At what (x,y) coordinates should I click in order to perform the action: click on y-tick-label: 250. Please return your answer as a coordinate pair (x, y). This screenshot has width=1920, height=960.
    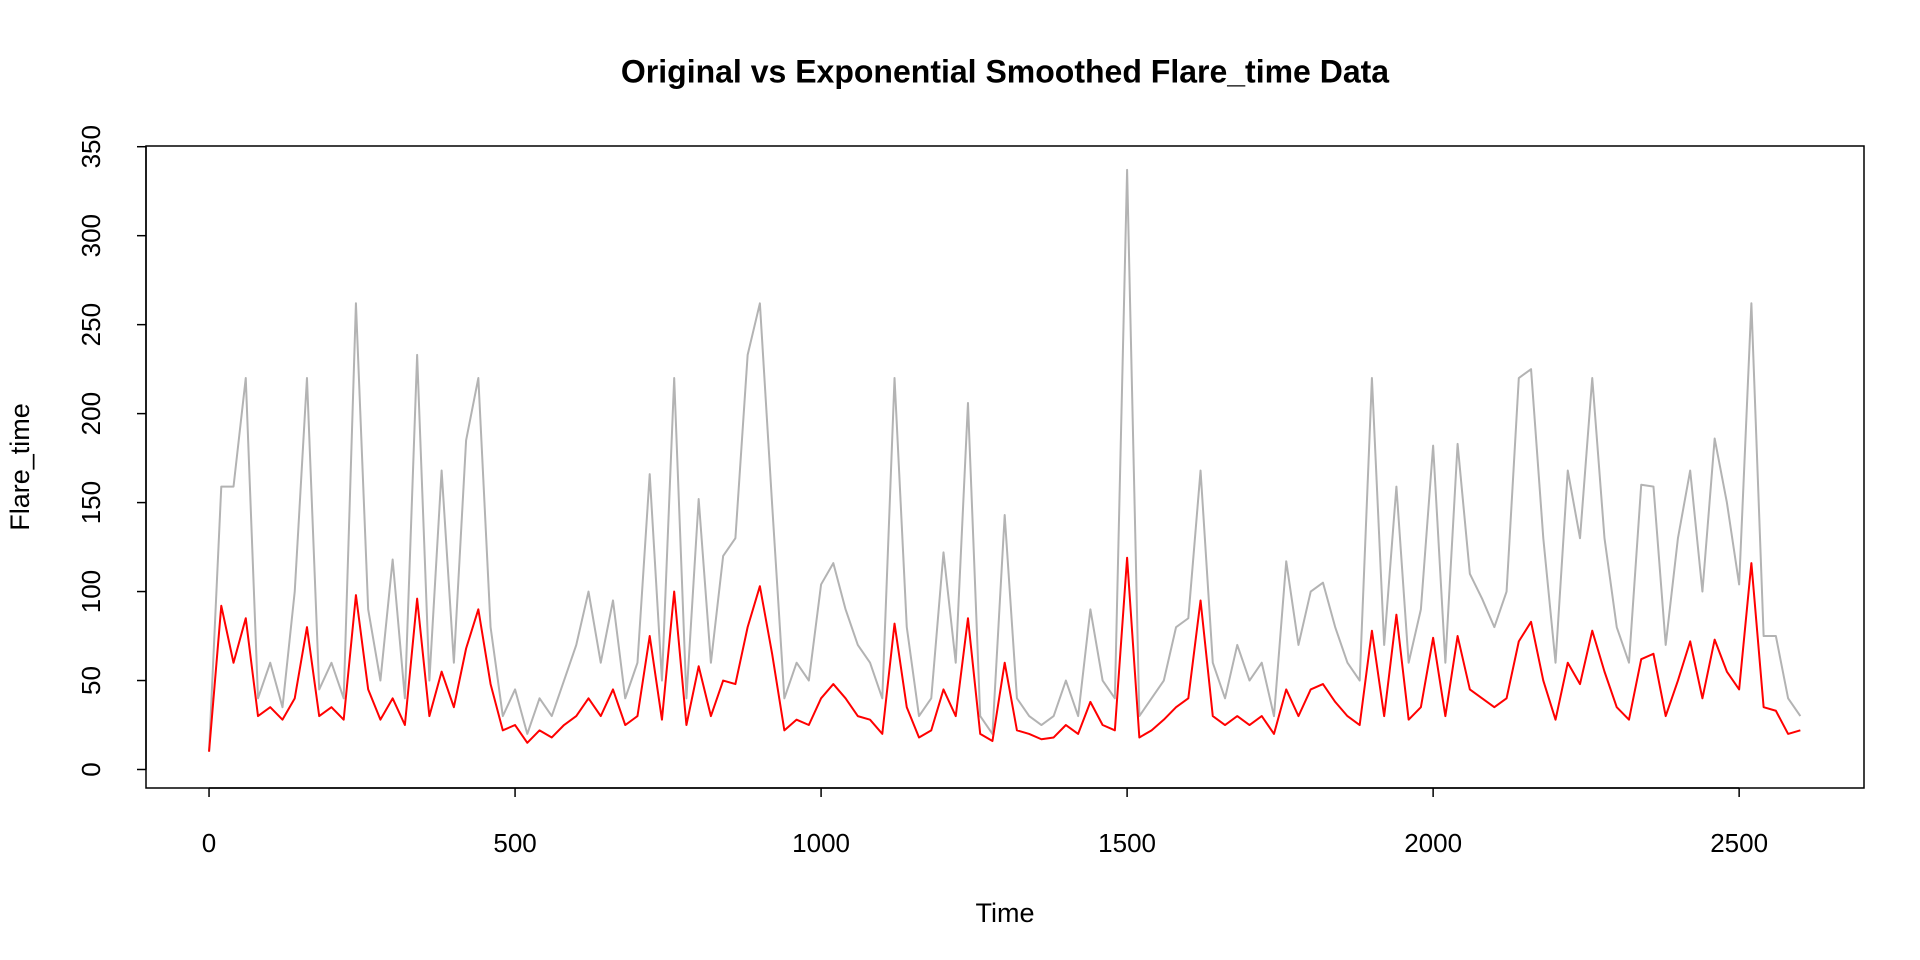
    Looking at the image, I should click on (91, 324).